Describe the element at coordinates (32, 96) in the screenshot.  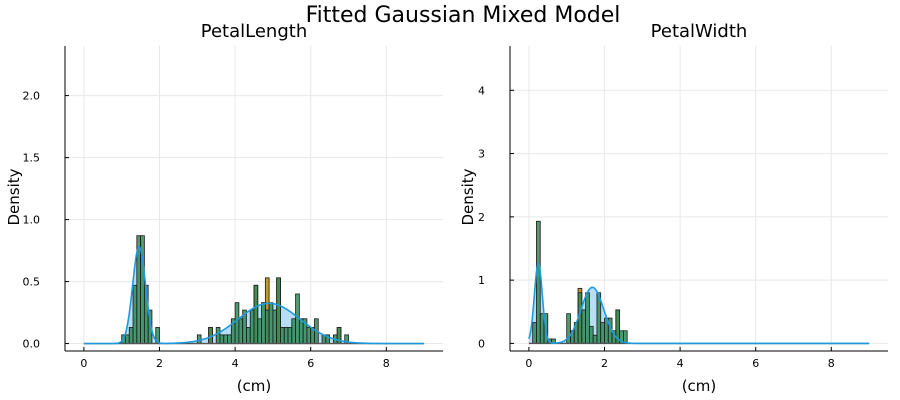
I see `y-tick-label: 2.0` at that location.